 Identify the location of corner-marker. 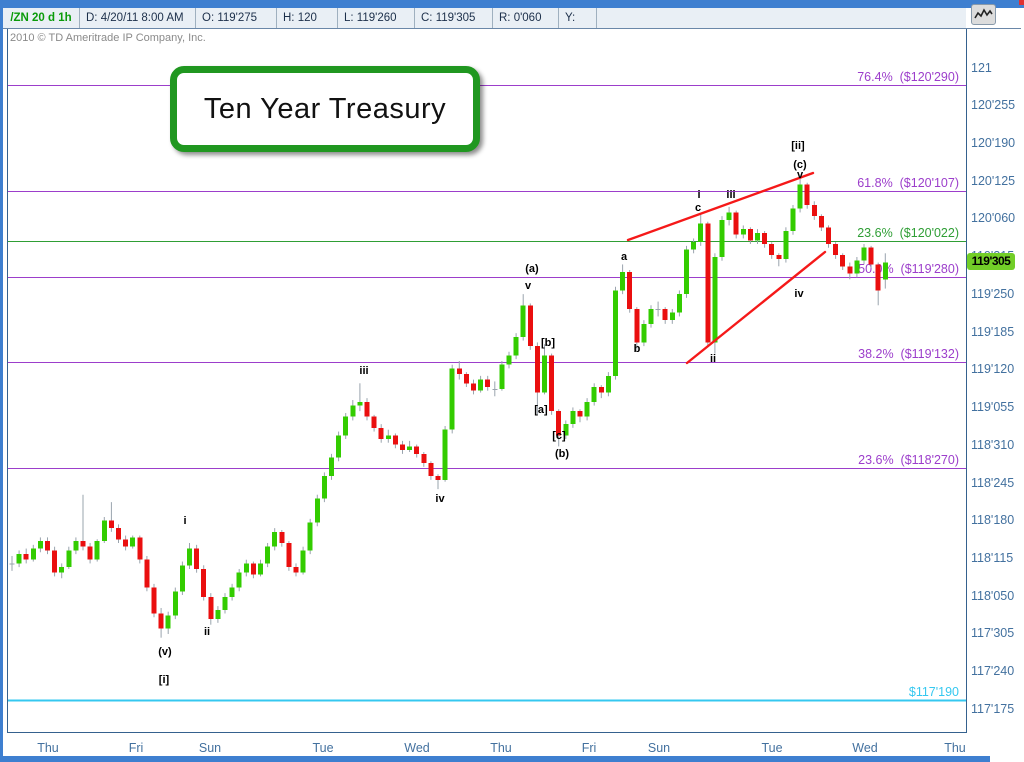
(1021, 2).